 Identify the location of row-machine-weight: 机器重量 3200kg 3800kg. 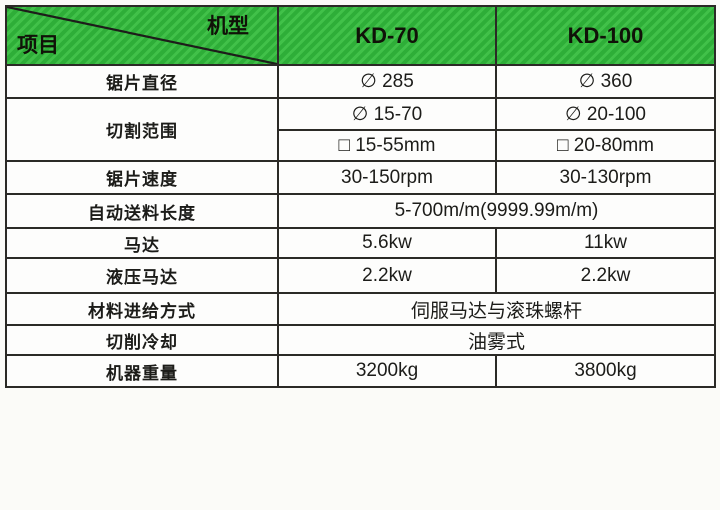
(360, 371).